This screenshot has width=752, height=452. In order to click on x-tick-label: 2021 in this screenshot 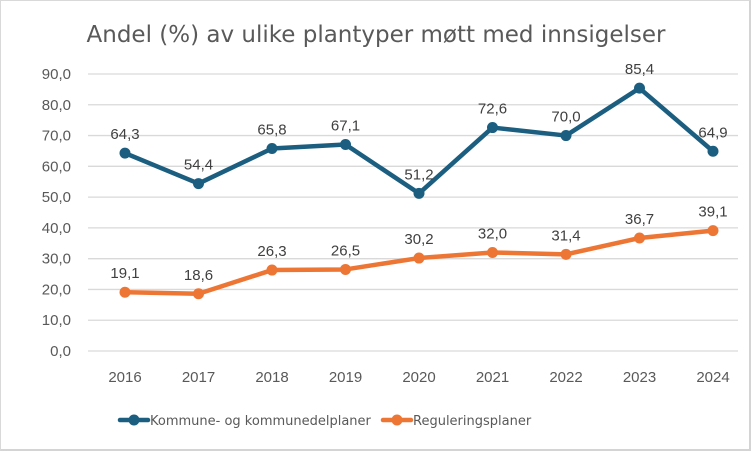, I will do `click(492, 377)`.